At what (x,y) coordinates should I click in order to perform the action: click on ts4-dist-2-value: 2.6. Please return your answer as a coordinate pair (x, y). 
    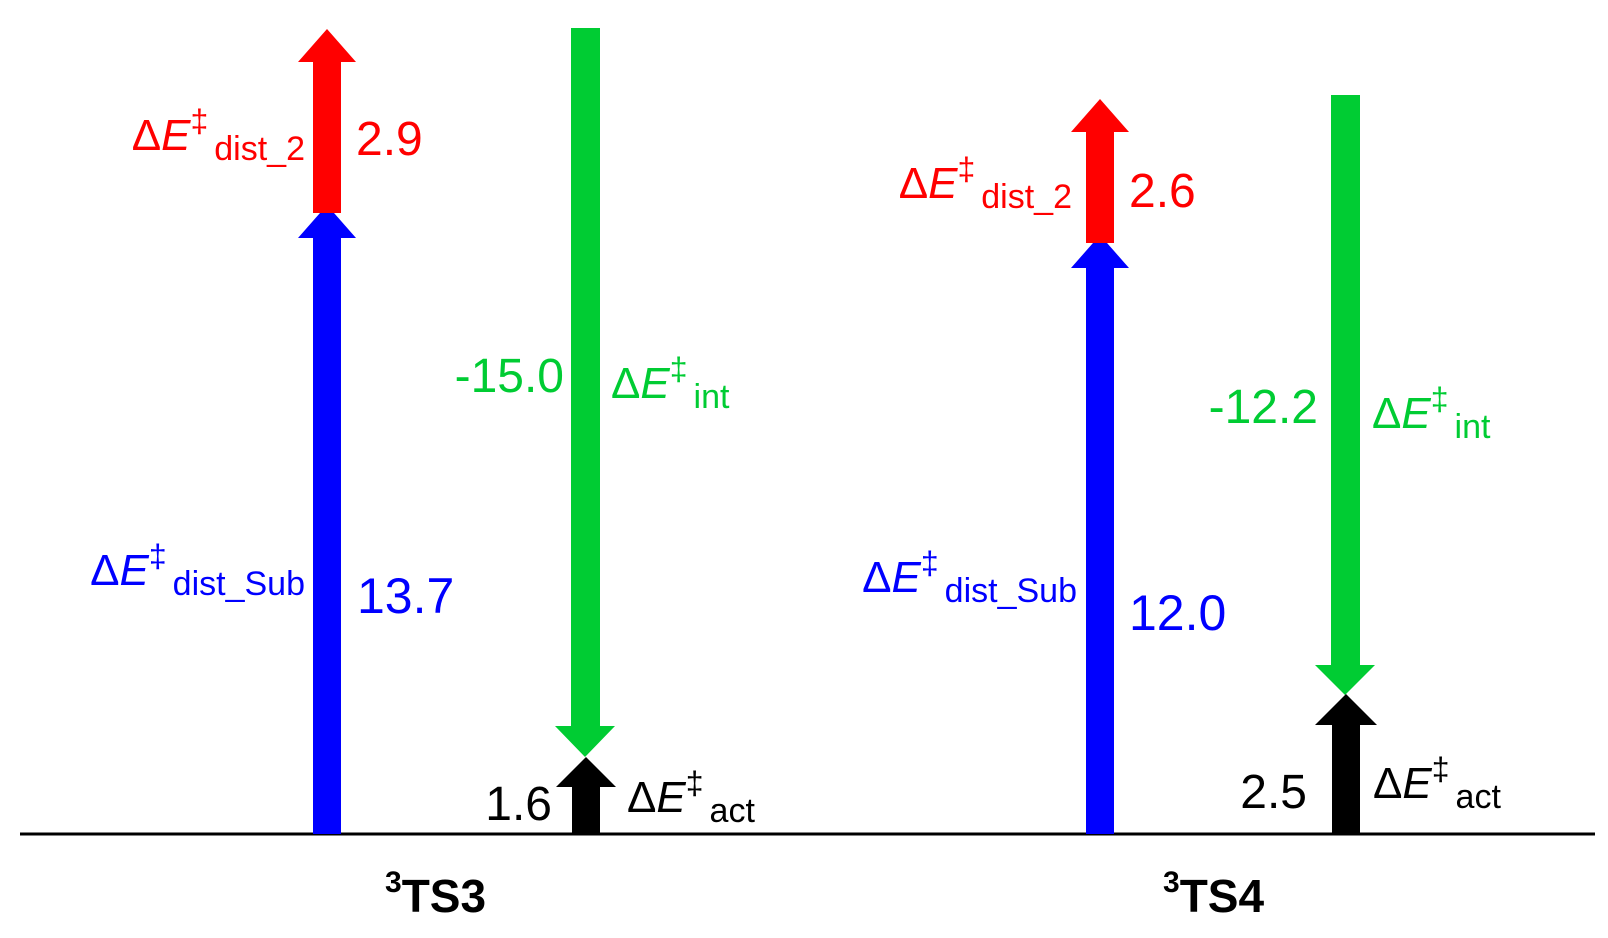
    Looking at the image, I should click on (1162, 191).